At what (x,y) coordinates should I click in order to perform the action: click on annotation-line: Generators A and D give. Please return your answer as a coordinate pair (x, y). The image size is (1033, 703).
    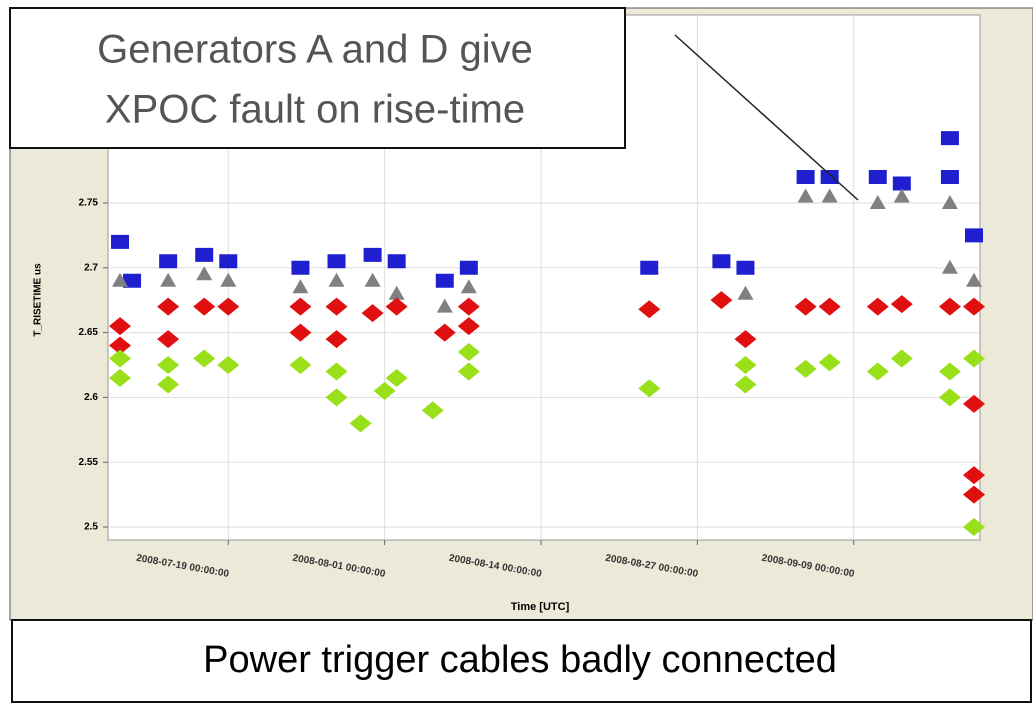
    Looking at the image, I should click on (315, 50).